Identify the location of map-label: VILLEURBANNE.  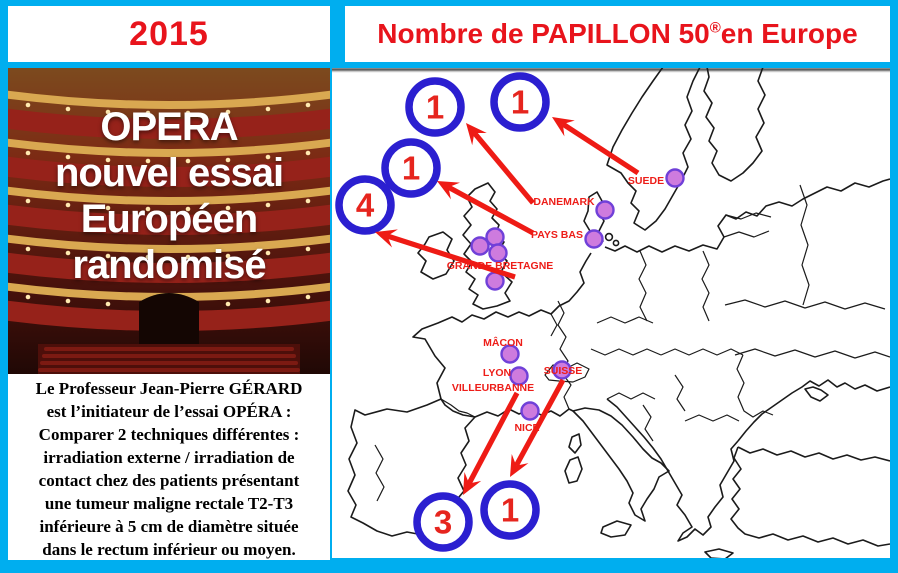
(493, 388).